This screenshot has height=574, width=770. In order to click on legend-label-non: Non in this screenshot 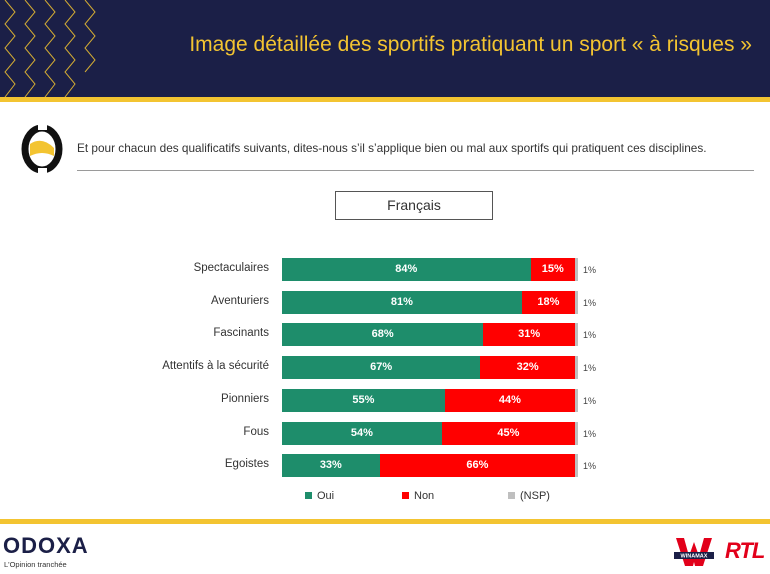, I will do `click(424, 496)`.